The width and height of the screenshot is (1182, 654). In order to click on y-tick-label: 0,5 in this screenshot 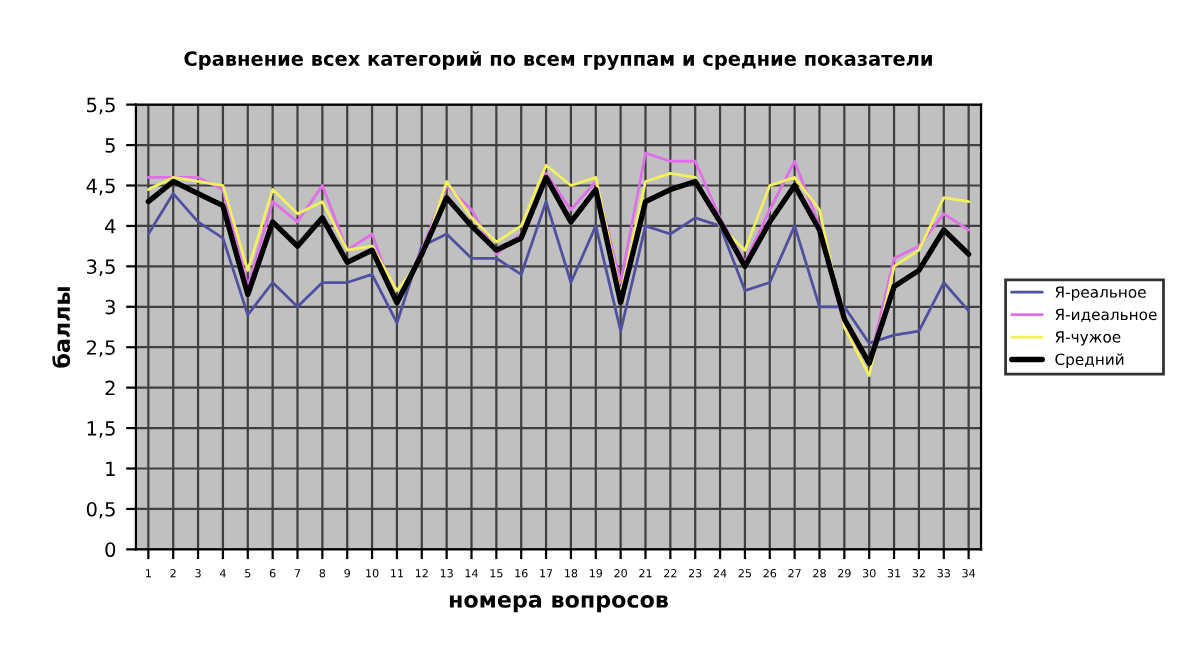, I will do `click(100, 510)`.